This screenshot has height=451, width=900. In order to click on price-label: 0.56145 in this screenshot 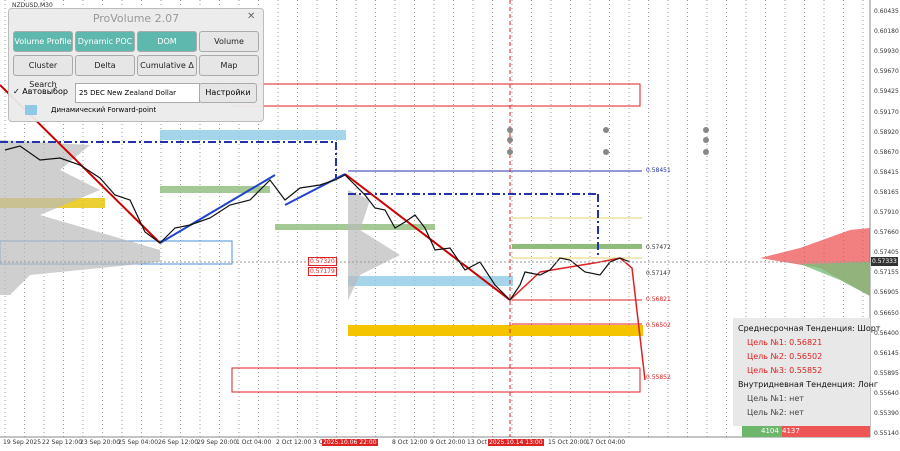, I will do `click(886, 353)`.